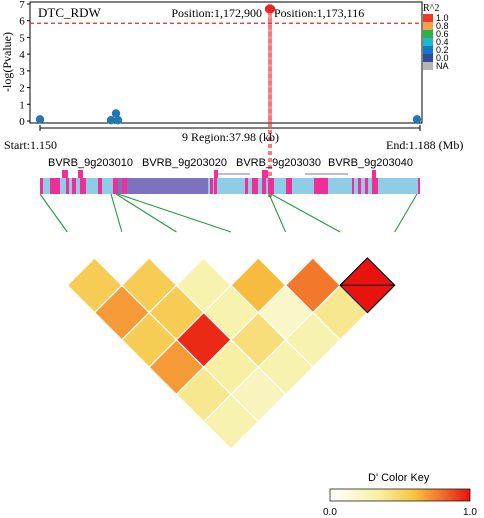 The width and height of the screenshot is (484, 518). Describe the element at coordinates (319, 13) in the screenshot. I see `position-label-right: Position:1,173,116` at that location.